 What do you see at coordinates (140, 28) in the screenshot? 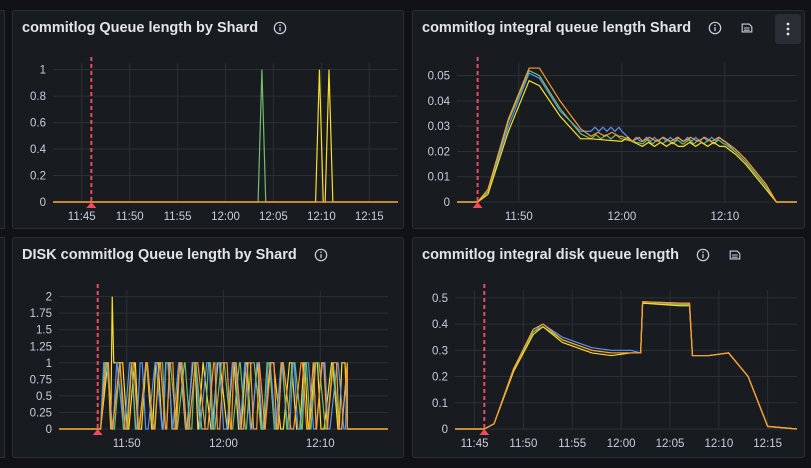
I see `panel-title: commitlog Queue length by Shard` at bounding box center [140, 28].